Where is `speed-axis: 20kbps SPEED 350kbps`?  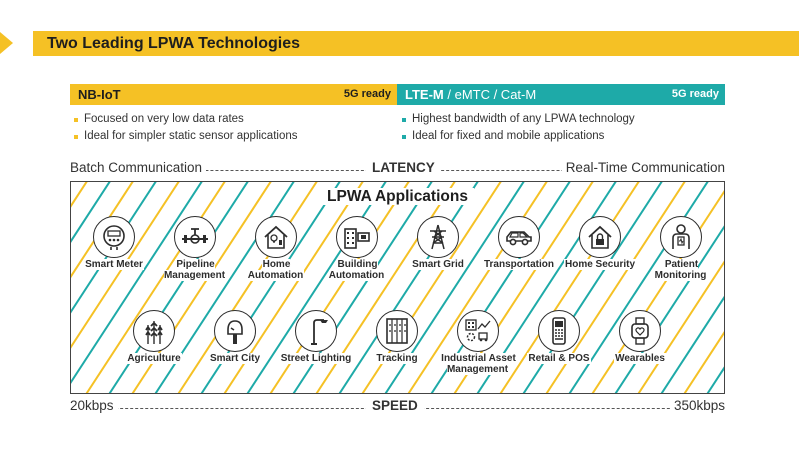 speed-axis: 20kbps SPEED 350kbps is located at coordinates (397, 407).